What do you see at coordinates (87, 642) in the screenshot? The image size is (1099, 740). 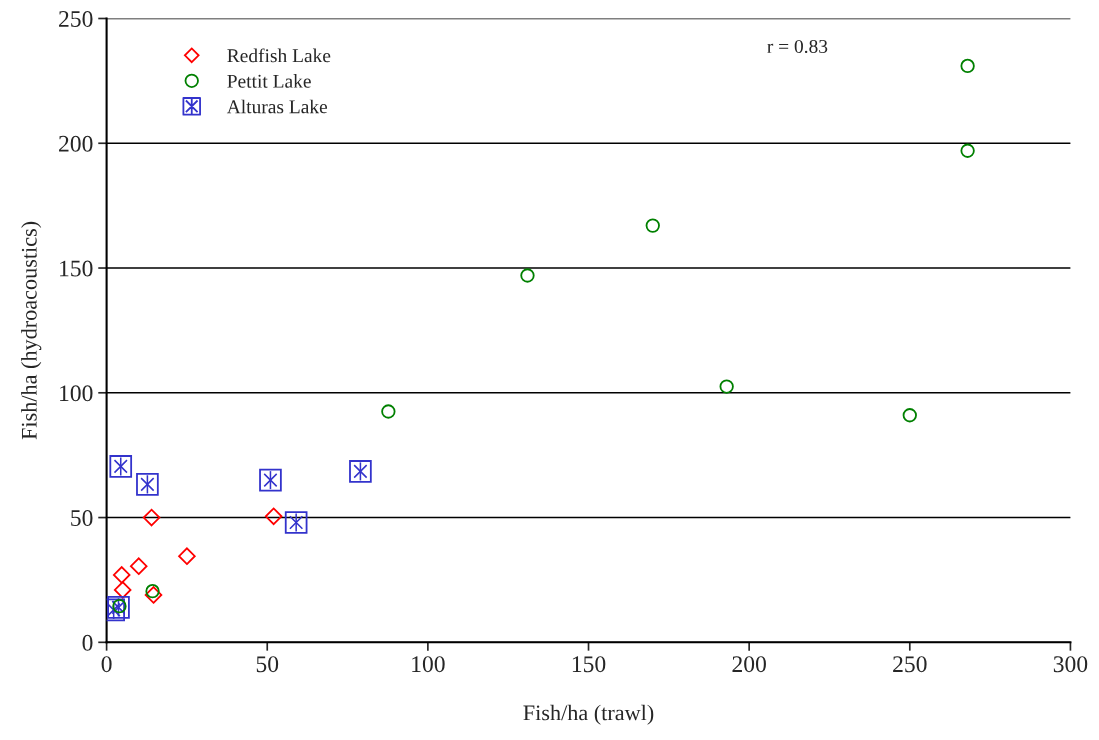 I see `y-tick-label: 0` at bounding box center [87, 642].